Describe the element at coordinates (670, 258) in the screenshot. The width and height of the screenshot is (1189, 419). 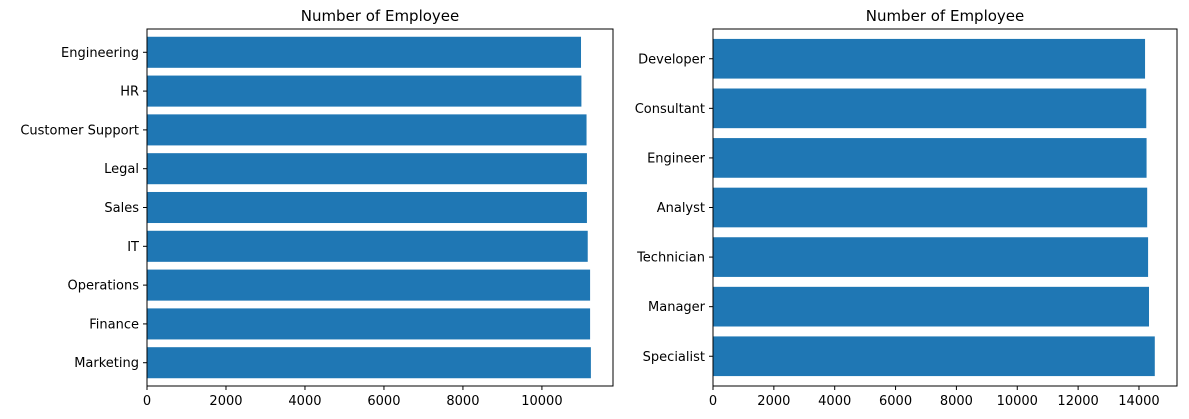
I see `y-tick-label-technician: Technician` at that location.